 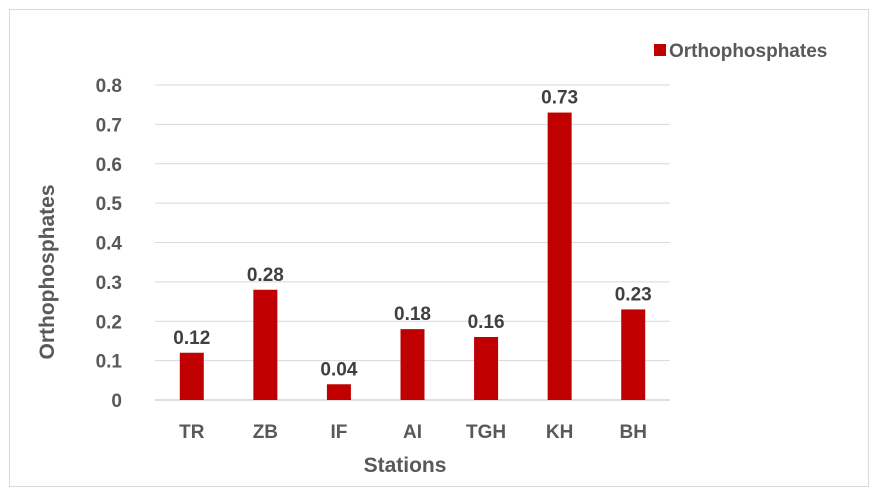 I want to click on bar-ai, so click(x=412, y=364).